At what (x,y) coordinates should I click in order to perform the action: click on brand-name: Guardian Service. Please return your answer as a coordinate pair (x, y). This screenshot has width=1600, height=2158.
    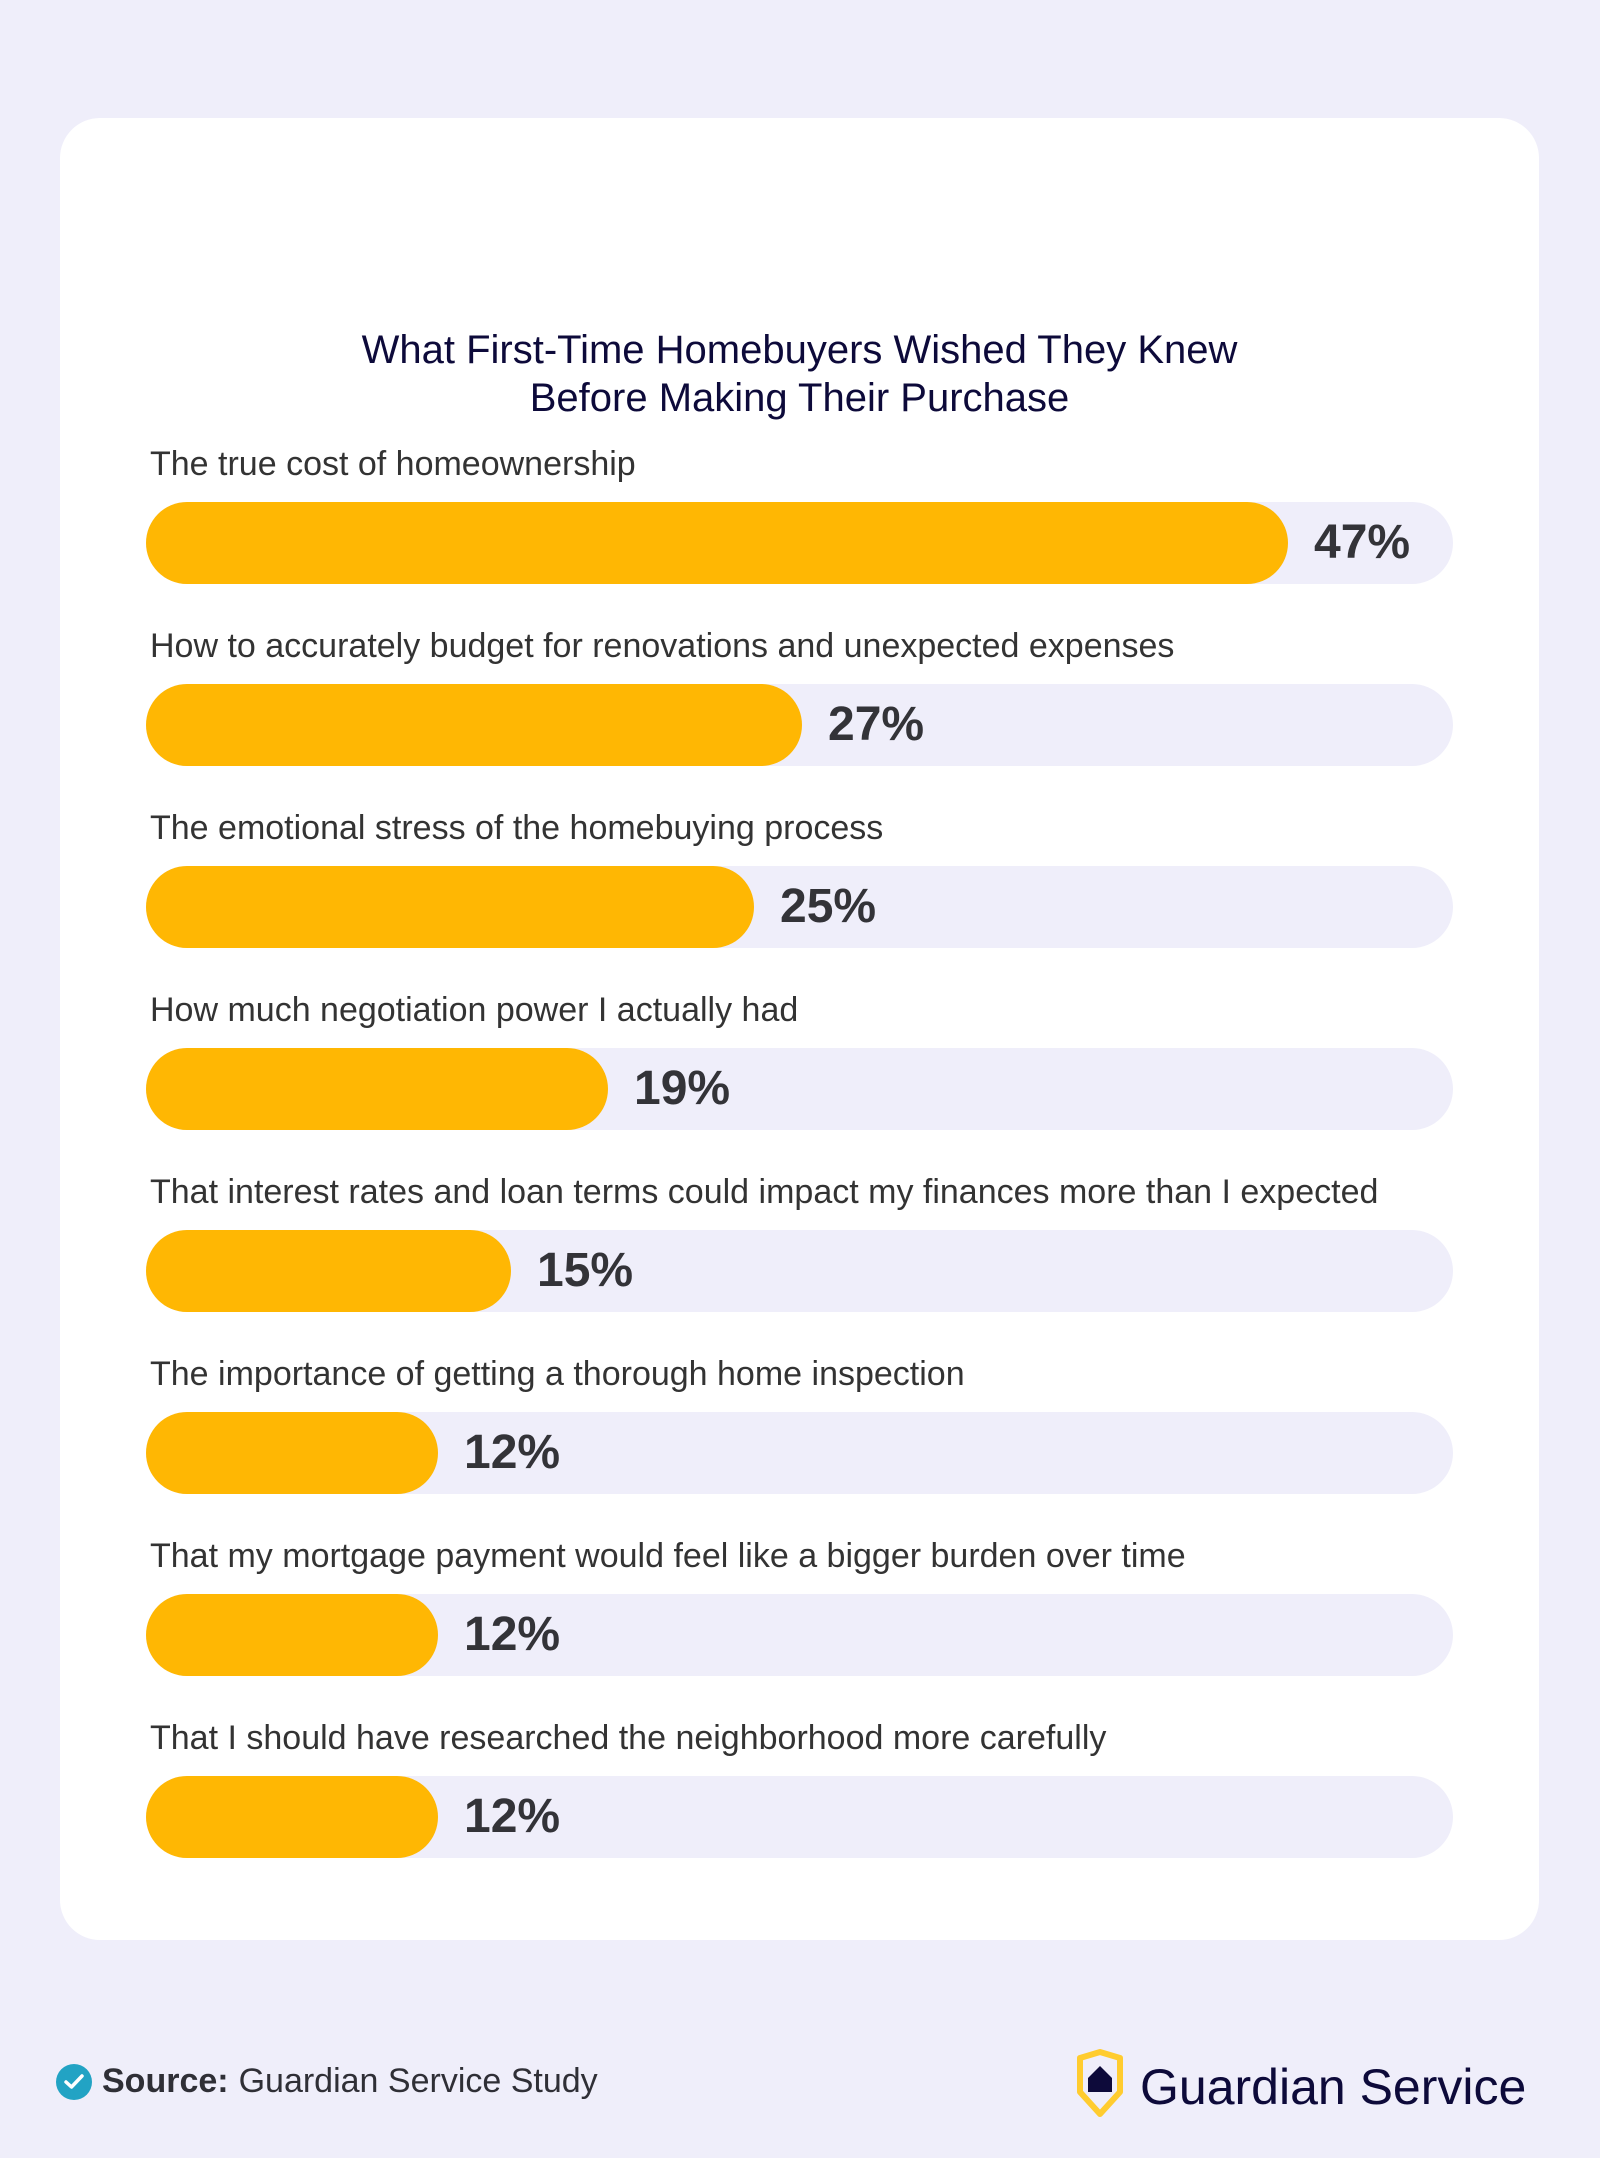
    Looking at the image, I should click on (1333, 2086).